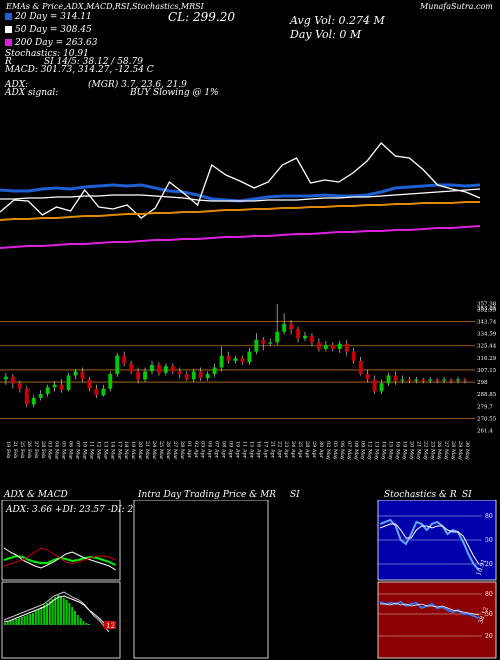  I want to click on x-tick-label: 05 May, so click(335, 450).